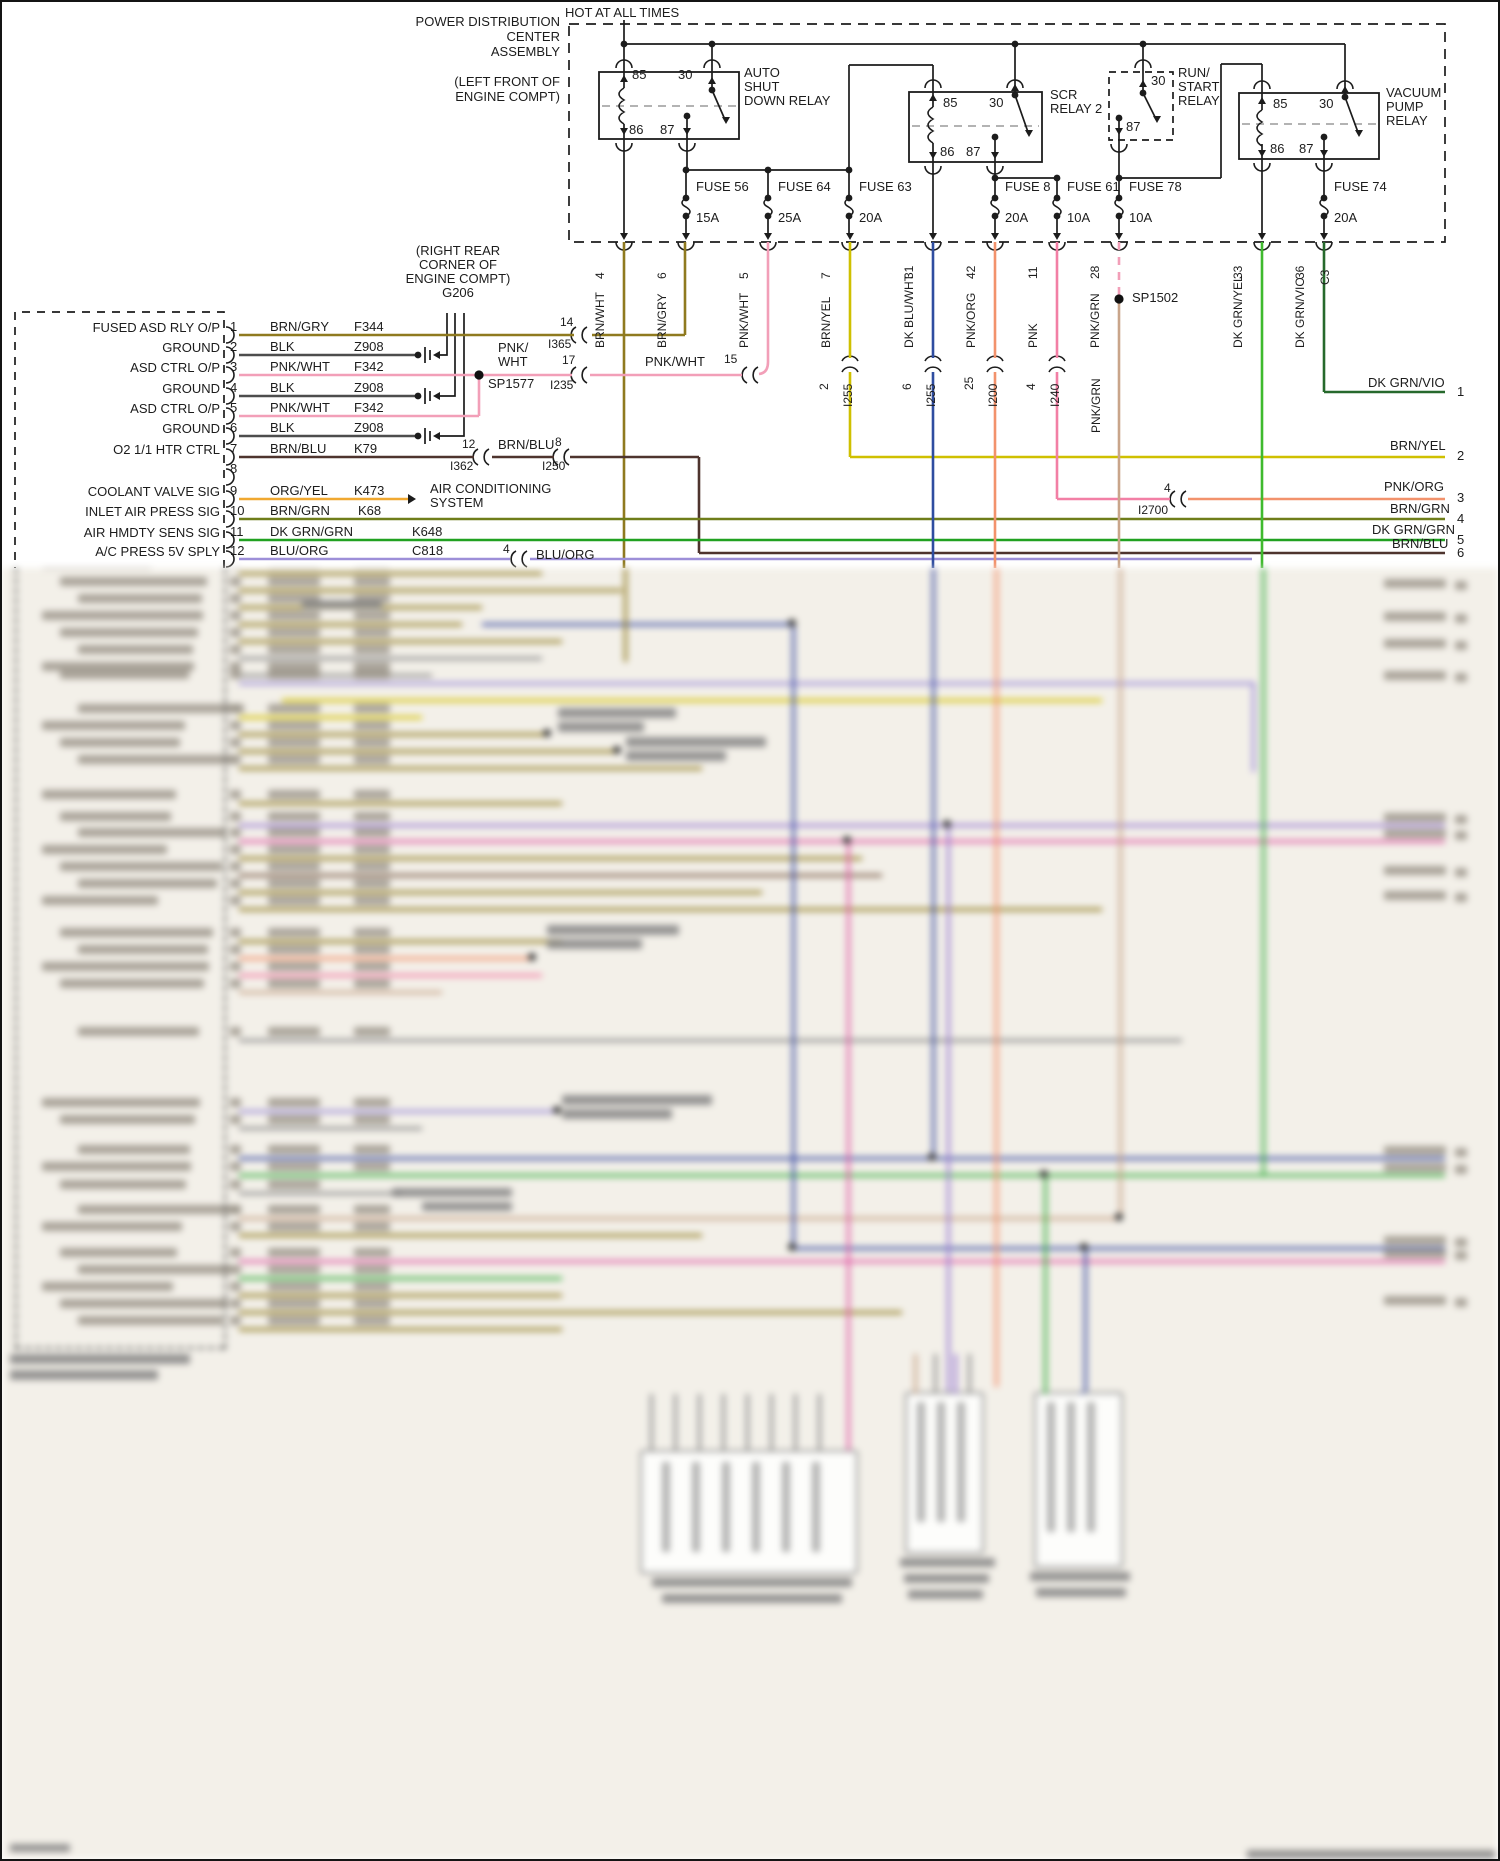 This screenshot has width=1500, height=1861. What do you see at coordinates (1461, 552) in the screenshot?
I see `right-edge-num: 6` at bounding box center [1461, 552].